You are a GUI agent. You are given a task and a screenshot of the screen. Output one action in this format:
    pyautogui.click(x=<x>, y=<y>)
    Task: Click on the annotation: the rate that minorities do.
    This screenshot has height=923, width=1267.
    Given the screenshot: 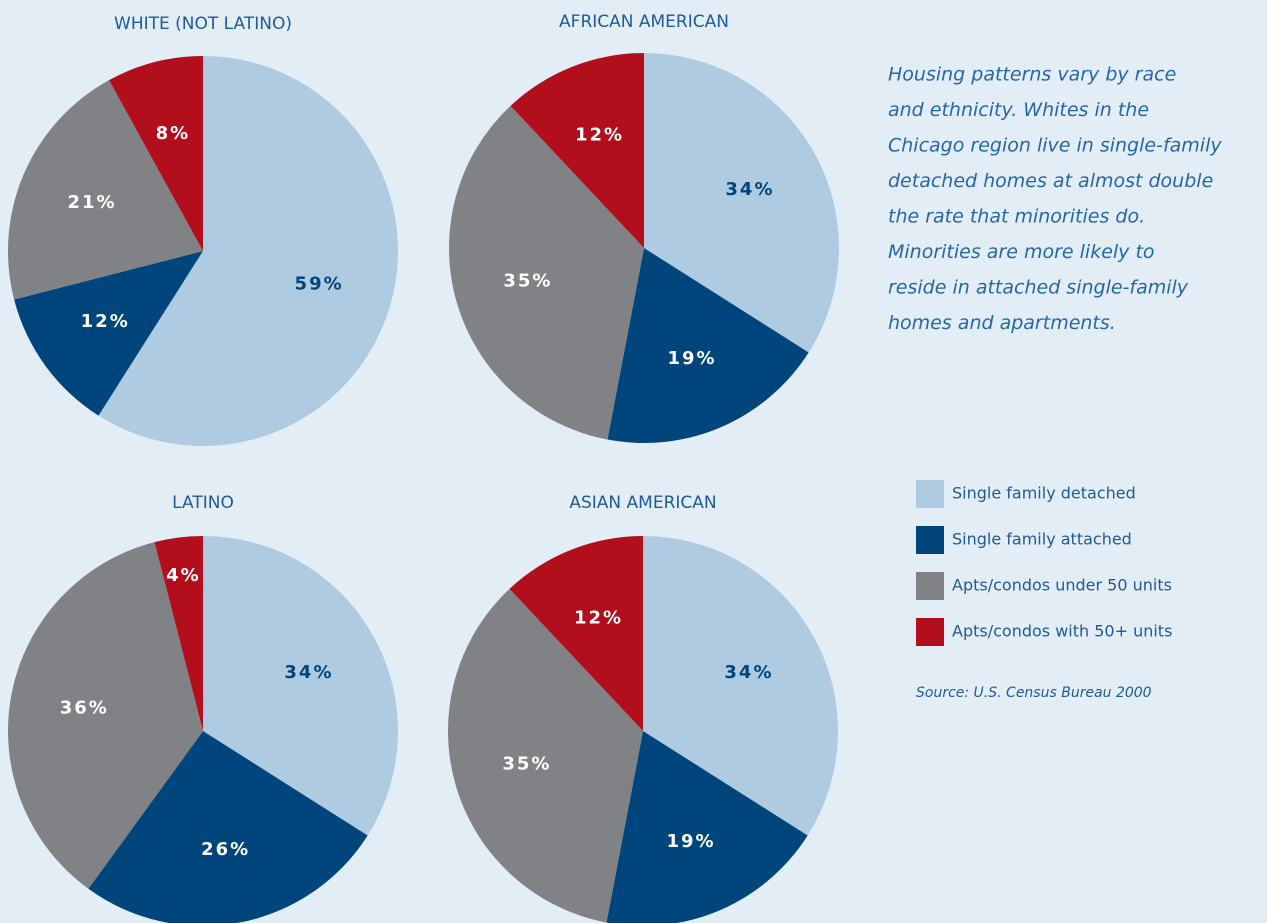 What is the action you would take?
    pyautogui.click(x=1016, y=217)
    